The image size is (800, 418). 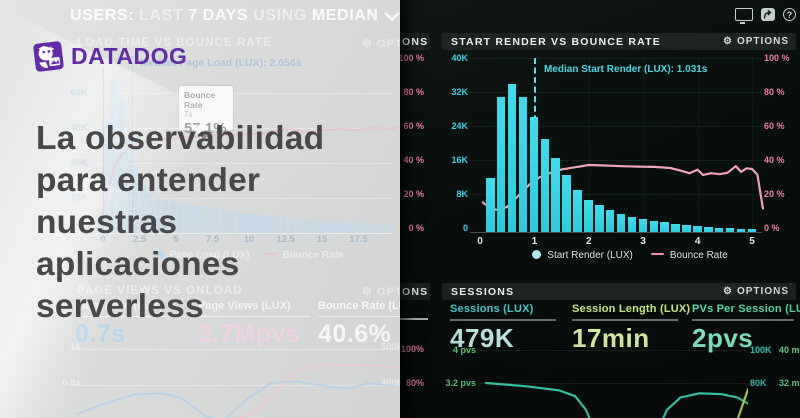 I want to click on load-time-options-button: ⚙ OPTIONS, so click(x=381, y=43).